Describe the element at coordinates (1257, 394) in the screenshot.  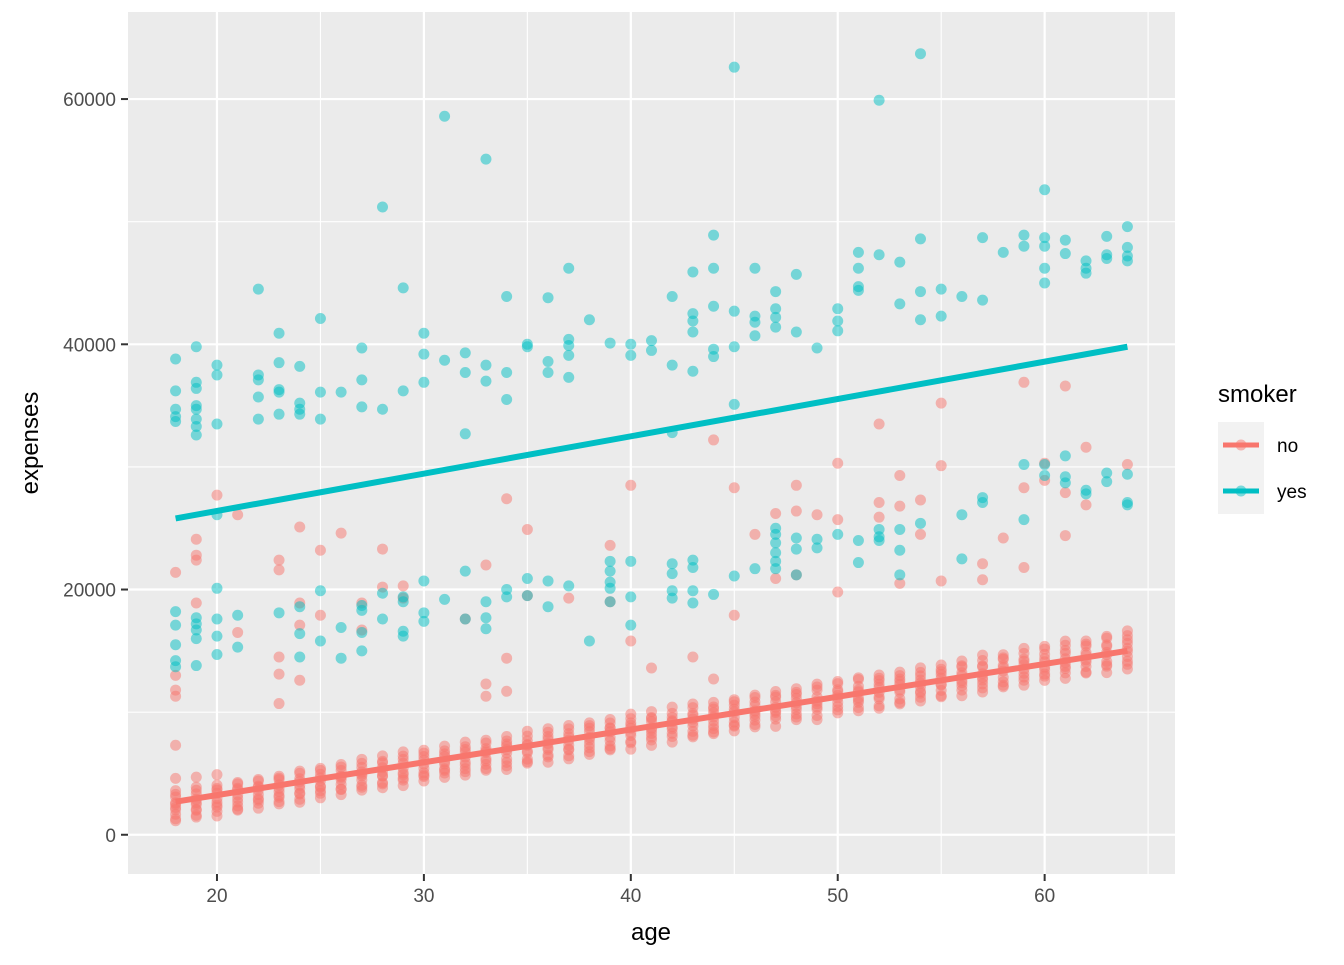
I see `legend-title: smoker` at that location.